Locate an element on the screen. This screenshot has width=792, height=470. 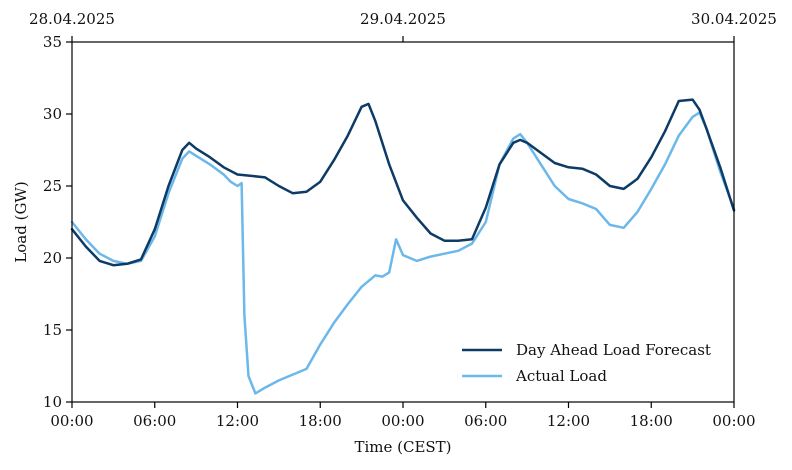
y-tick-label: 15 is located at coordinates (52, 330).